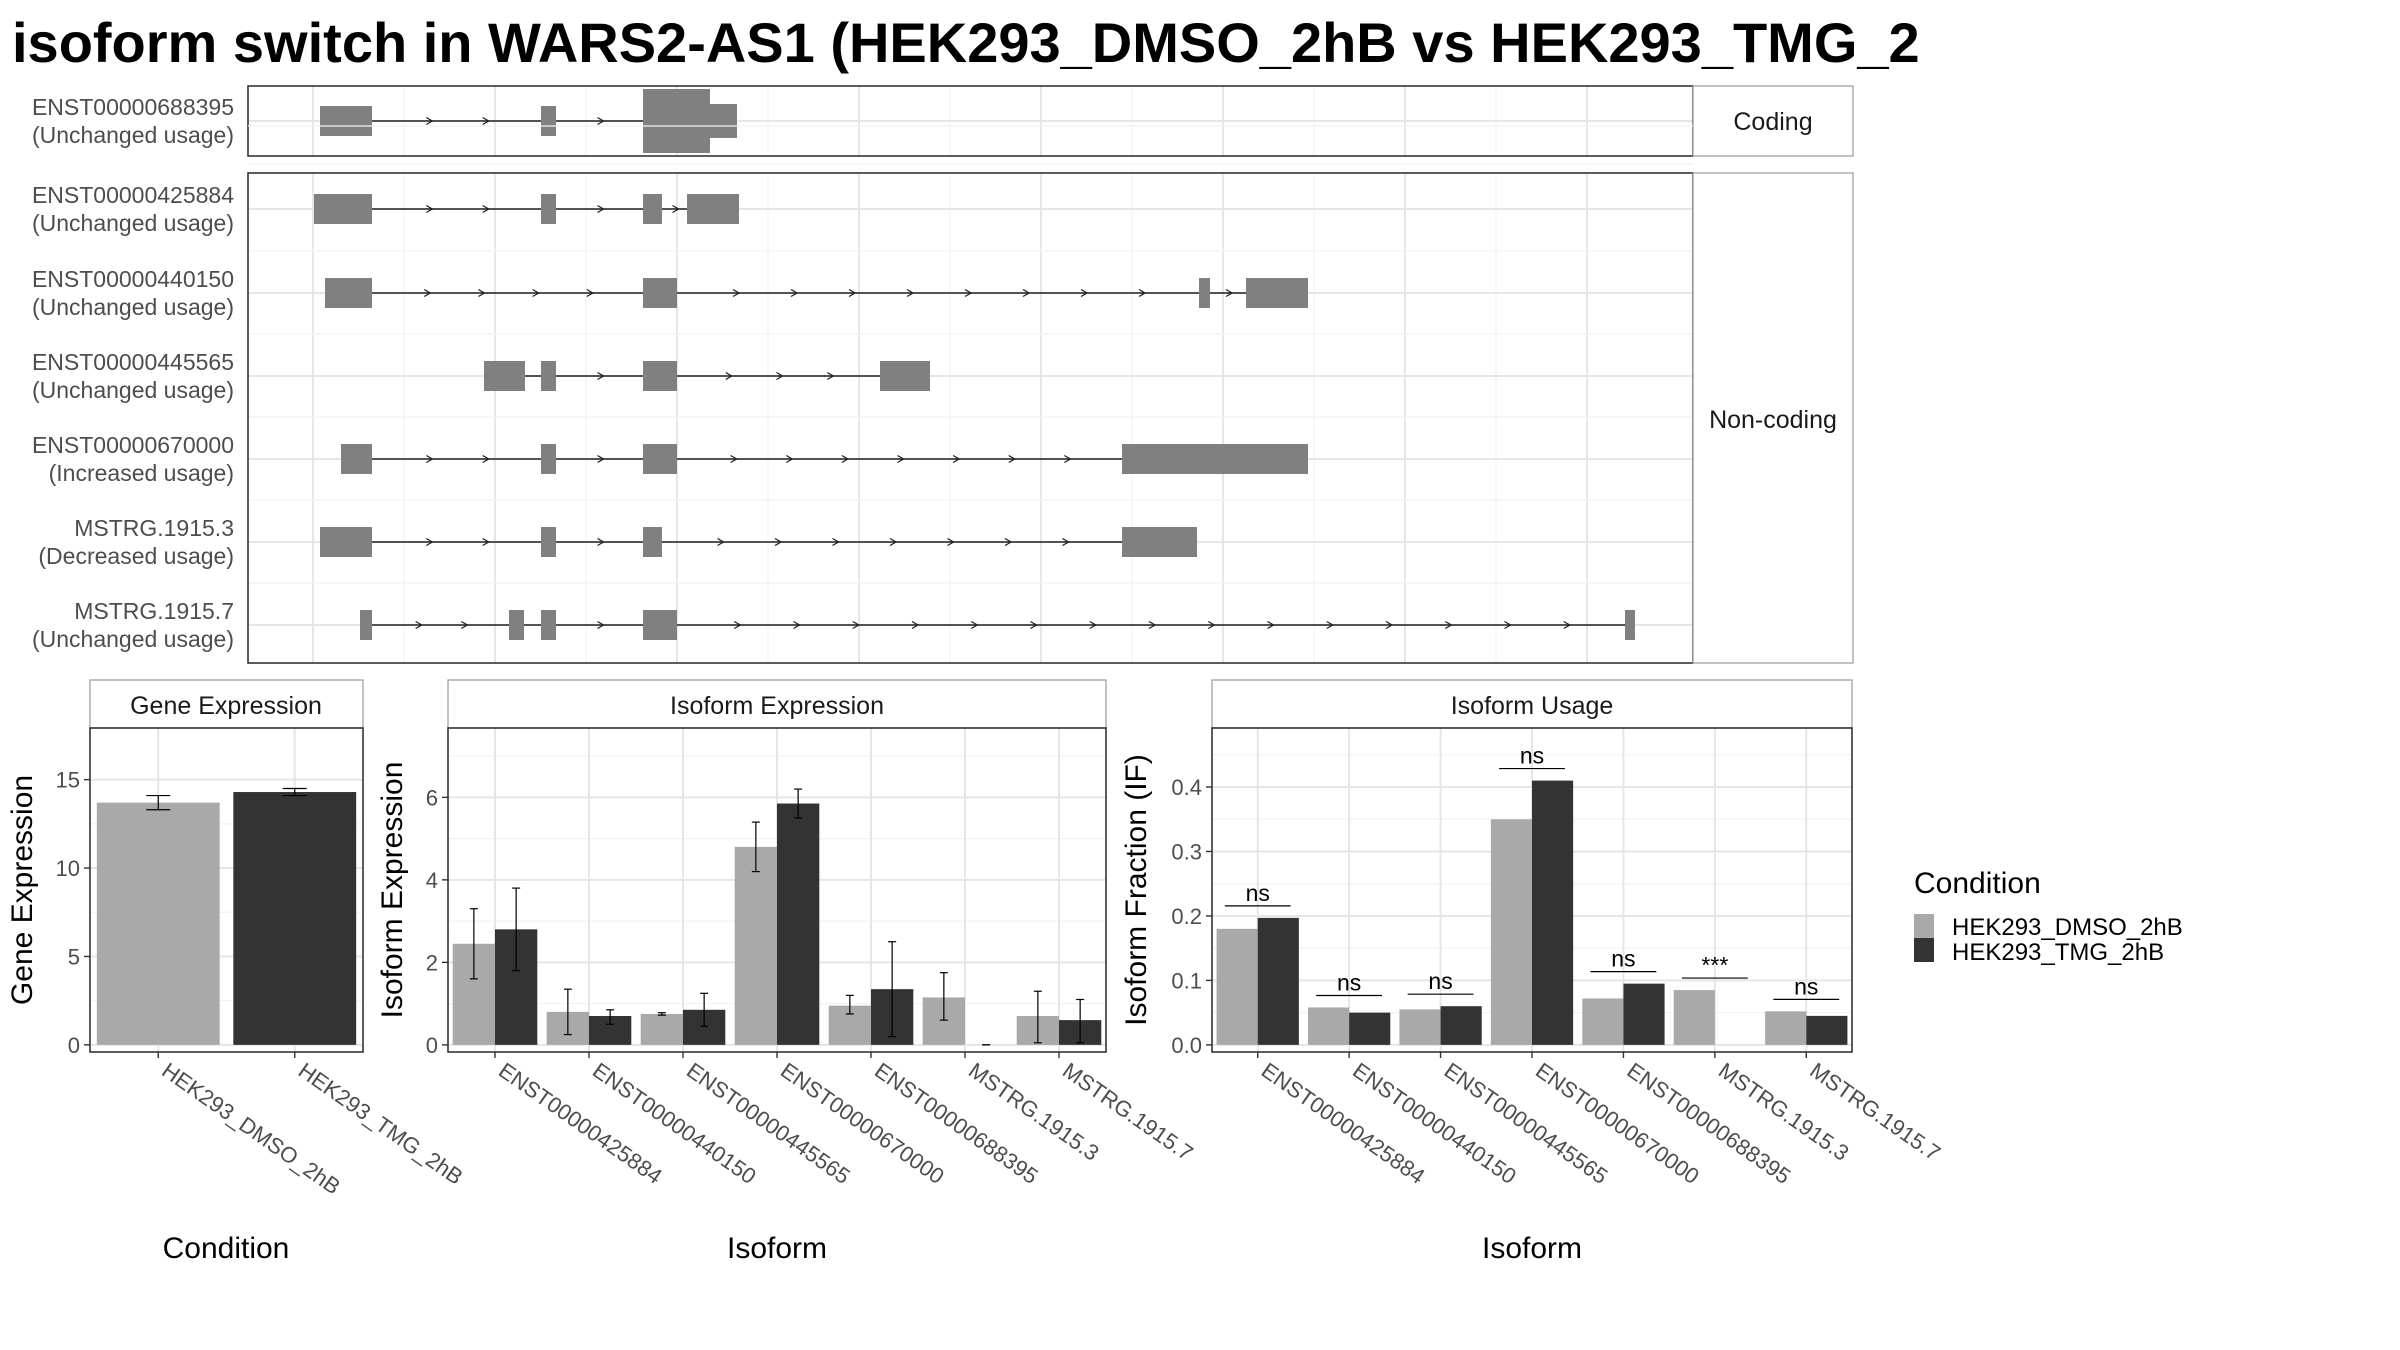  What do you see at coordinates (392, 890) in the screenshot?
I see `isoform-expression-ylabel: Isoform Expression` at bounding box center [392, 890].